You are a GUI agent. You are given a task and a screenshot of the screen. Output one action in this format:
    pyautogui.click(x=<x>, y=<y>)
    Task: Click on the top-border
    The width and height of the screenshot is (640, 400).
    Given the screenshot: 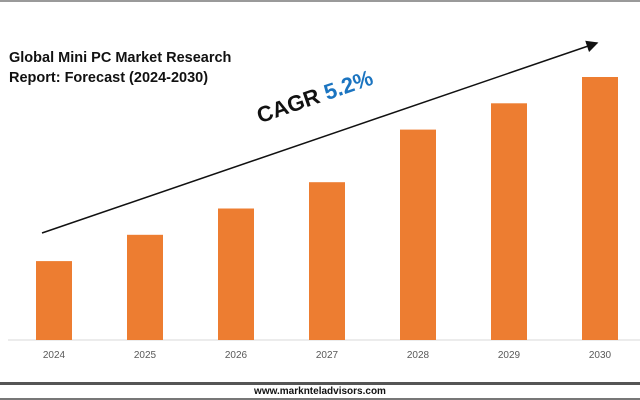 What is the action you would take?
    pyautogui.click(x=320, y=1)
    